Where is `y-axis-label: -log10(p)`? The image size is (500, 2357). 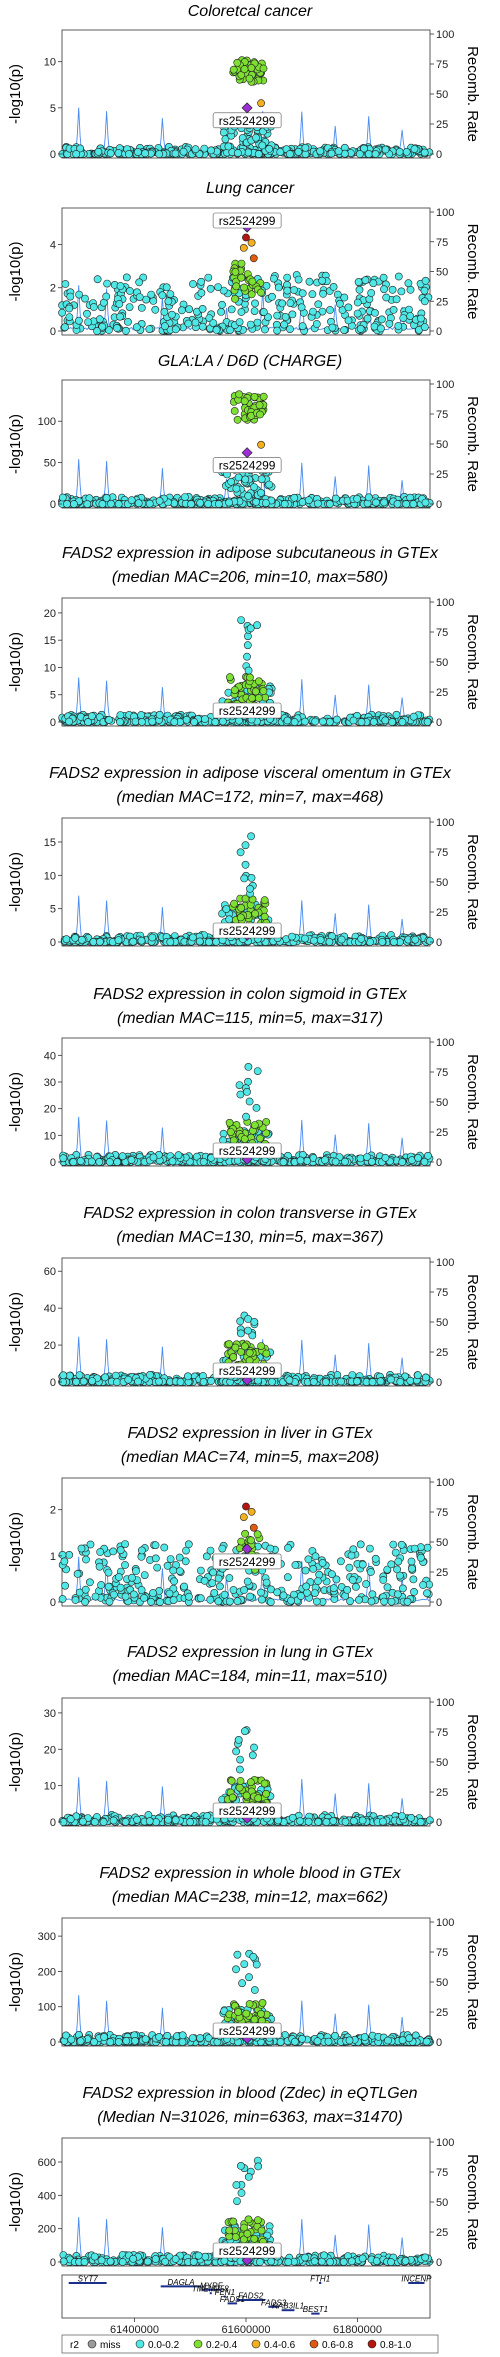
y-axis-label: -log10(p) is located at coordinates (15, 1982).